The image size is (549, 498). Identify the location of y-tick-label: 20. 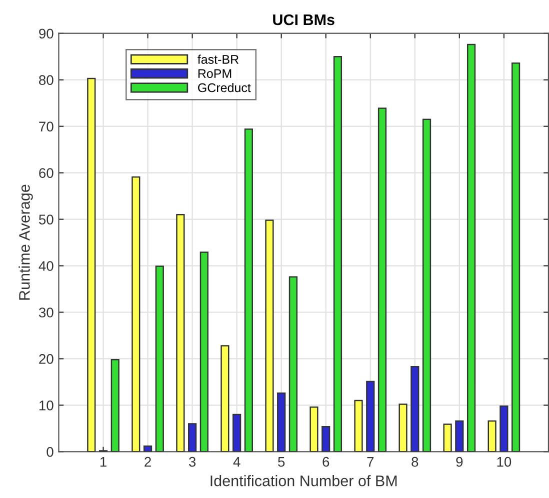
(46, 359).